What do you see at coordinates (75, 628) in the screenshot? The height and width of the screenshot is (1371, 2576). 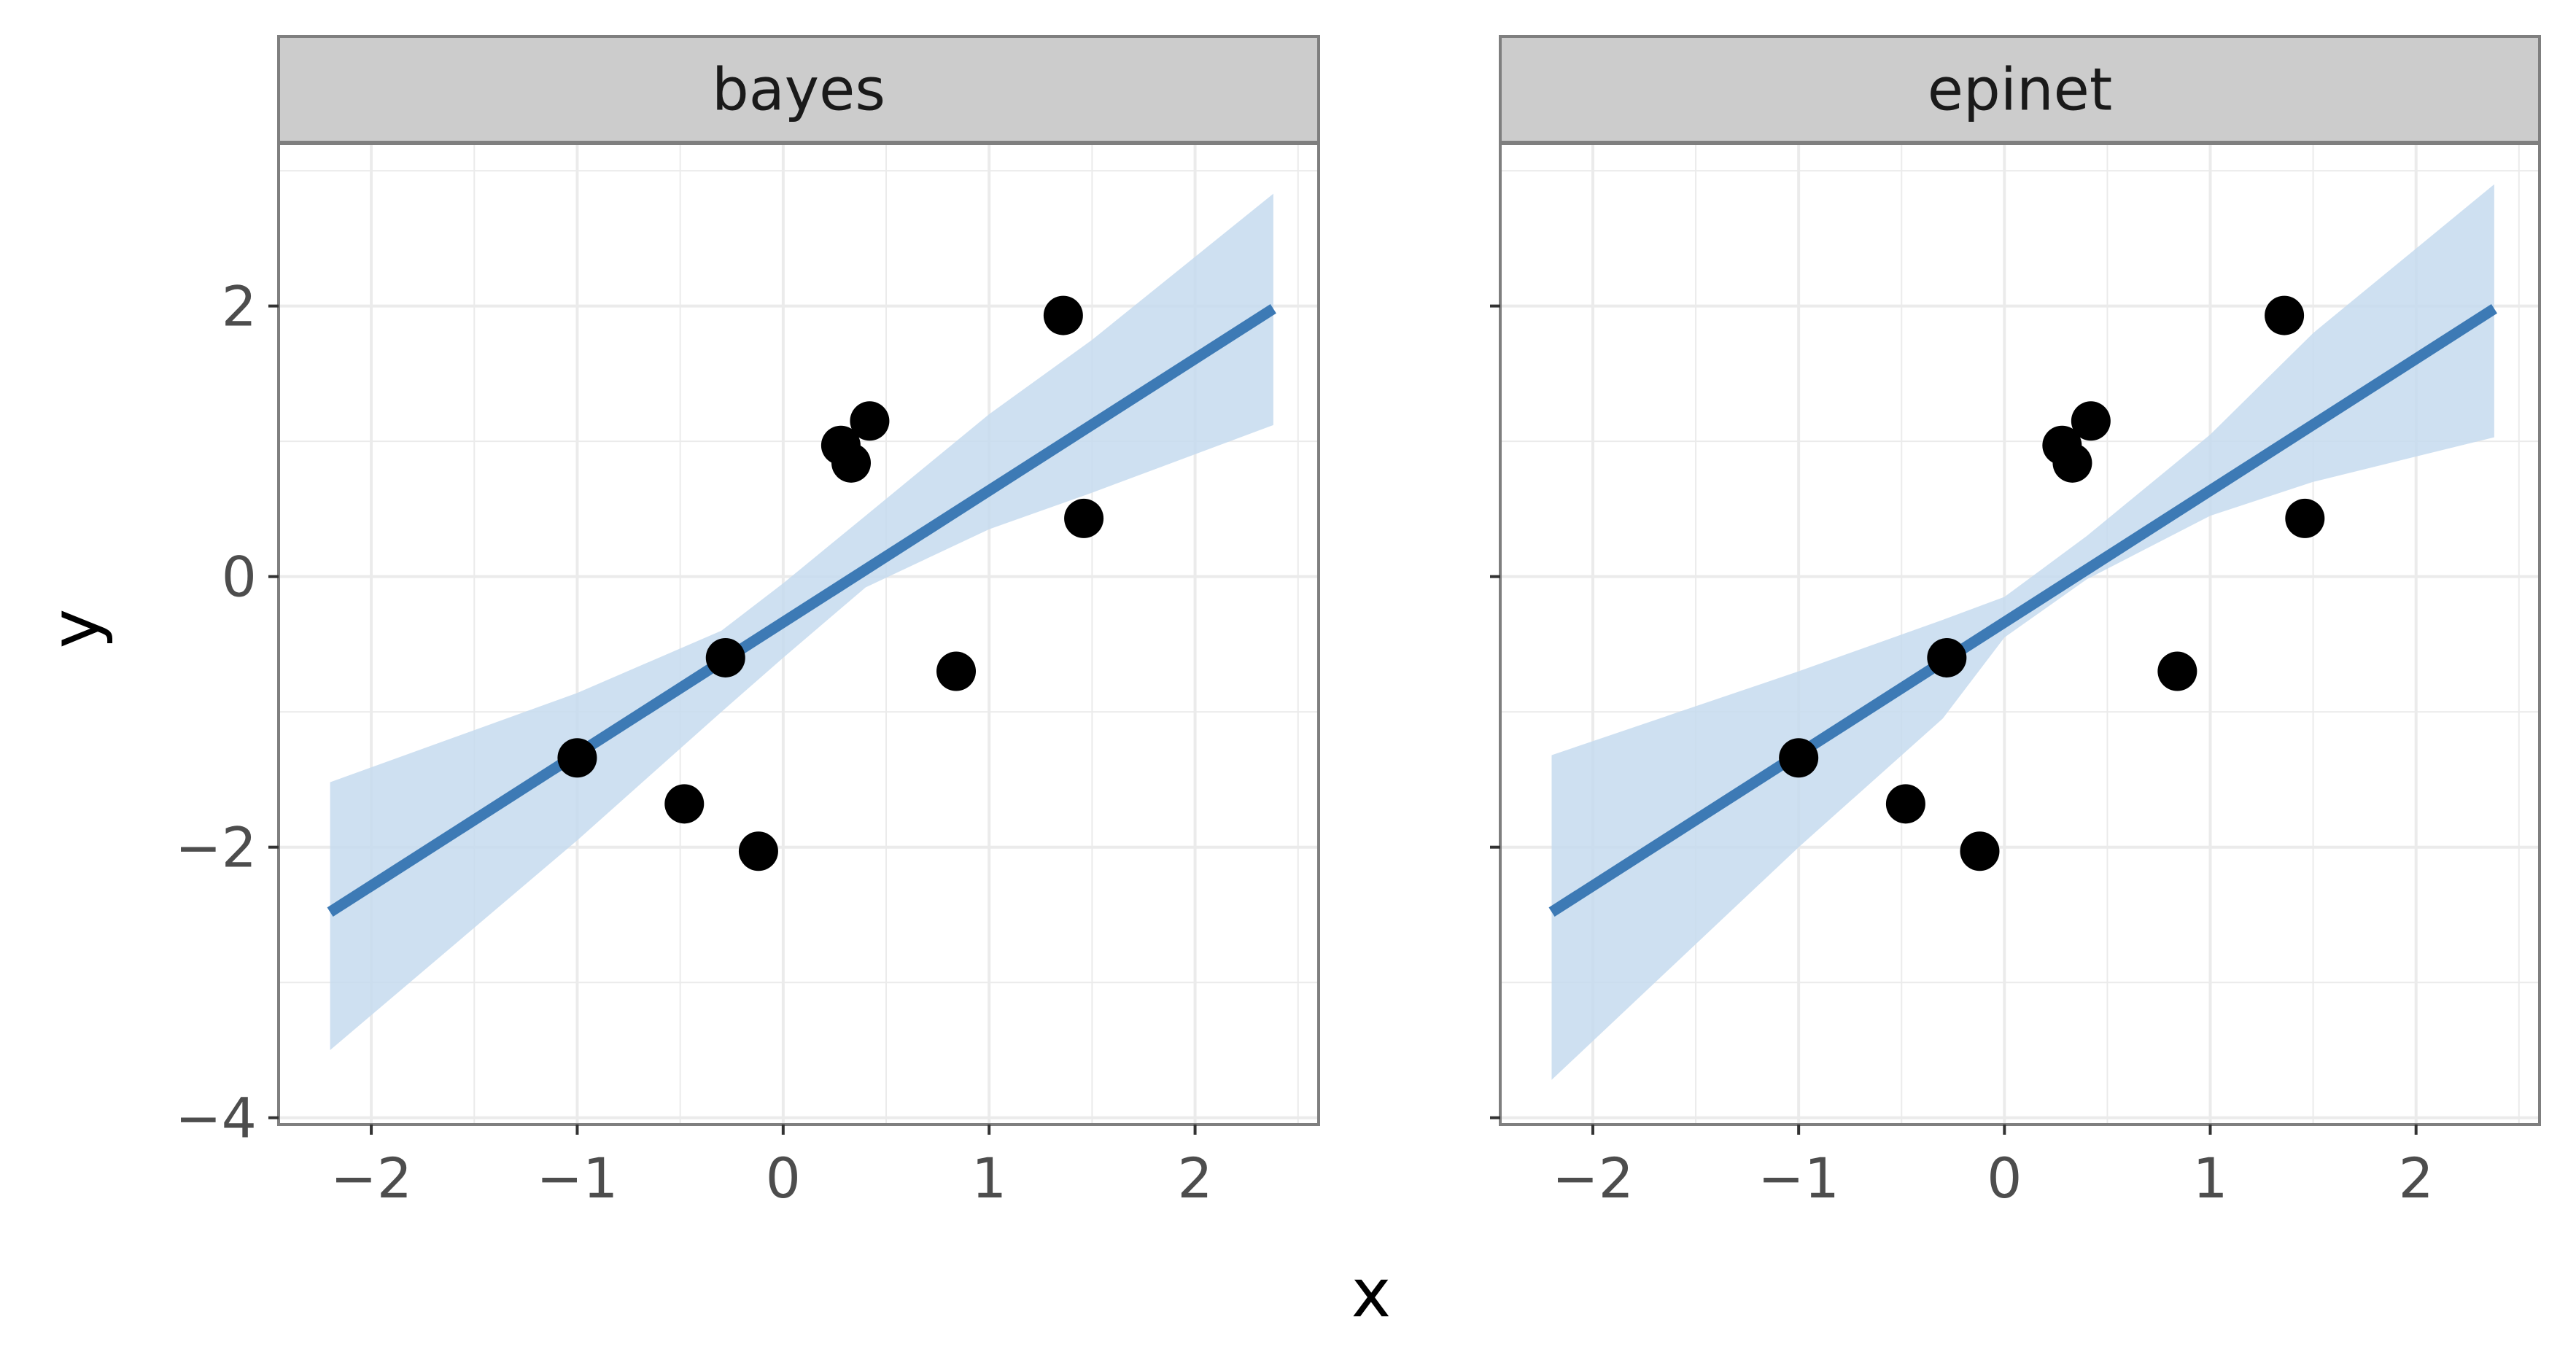 I see `y-axis-title: y` at bounding box center [75, 628].